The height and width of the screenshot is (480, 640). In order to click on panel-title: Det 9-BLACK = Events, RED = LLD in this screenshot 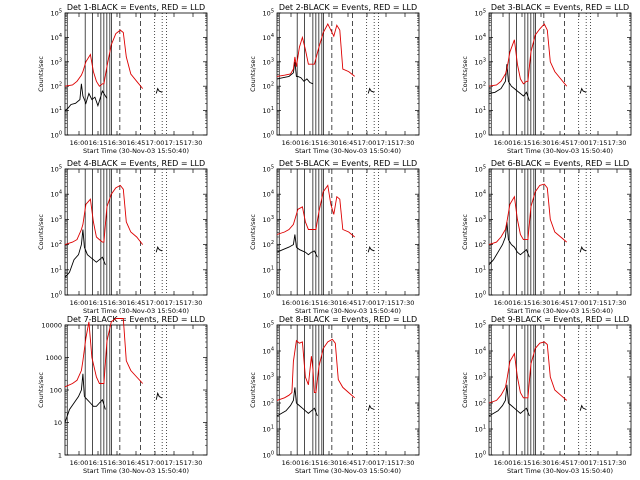, I will do `click(560, 319)`.